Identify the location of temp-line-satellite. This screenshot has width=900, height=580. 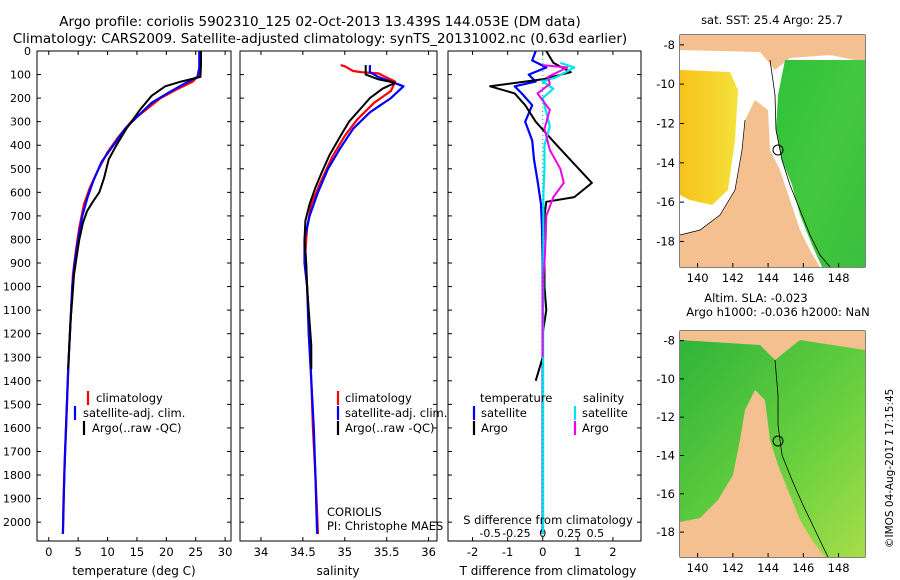
(131, 292).